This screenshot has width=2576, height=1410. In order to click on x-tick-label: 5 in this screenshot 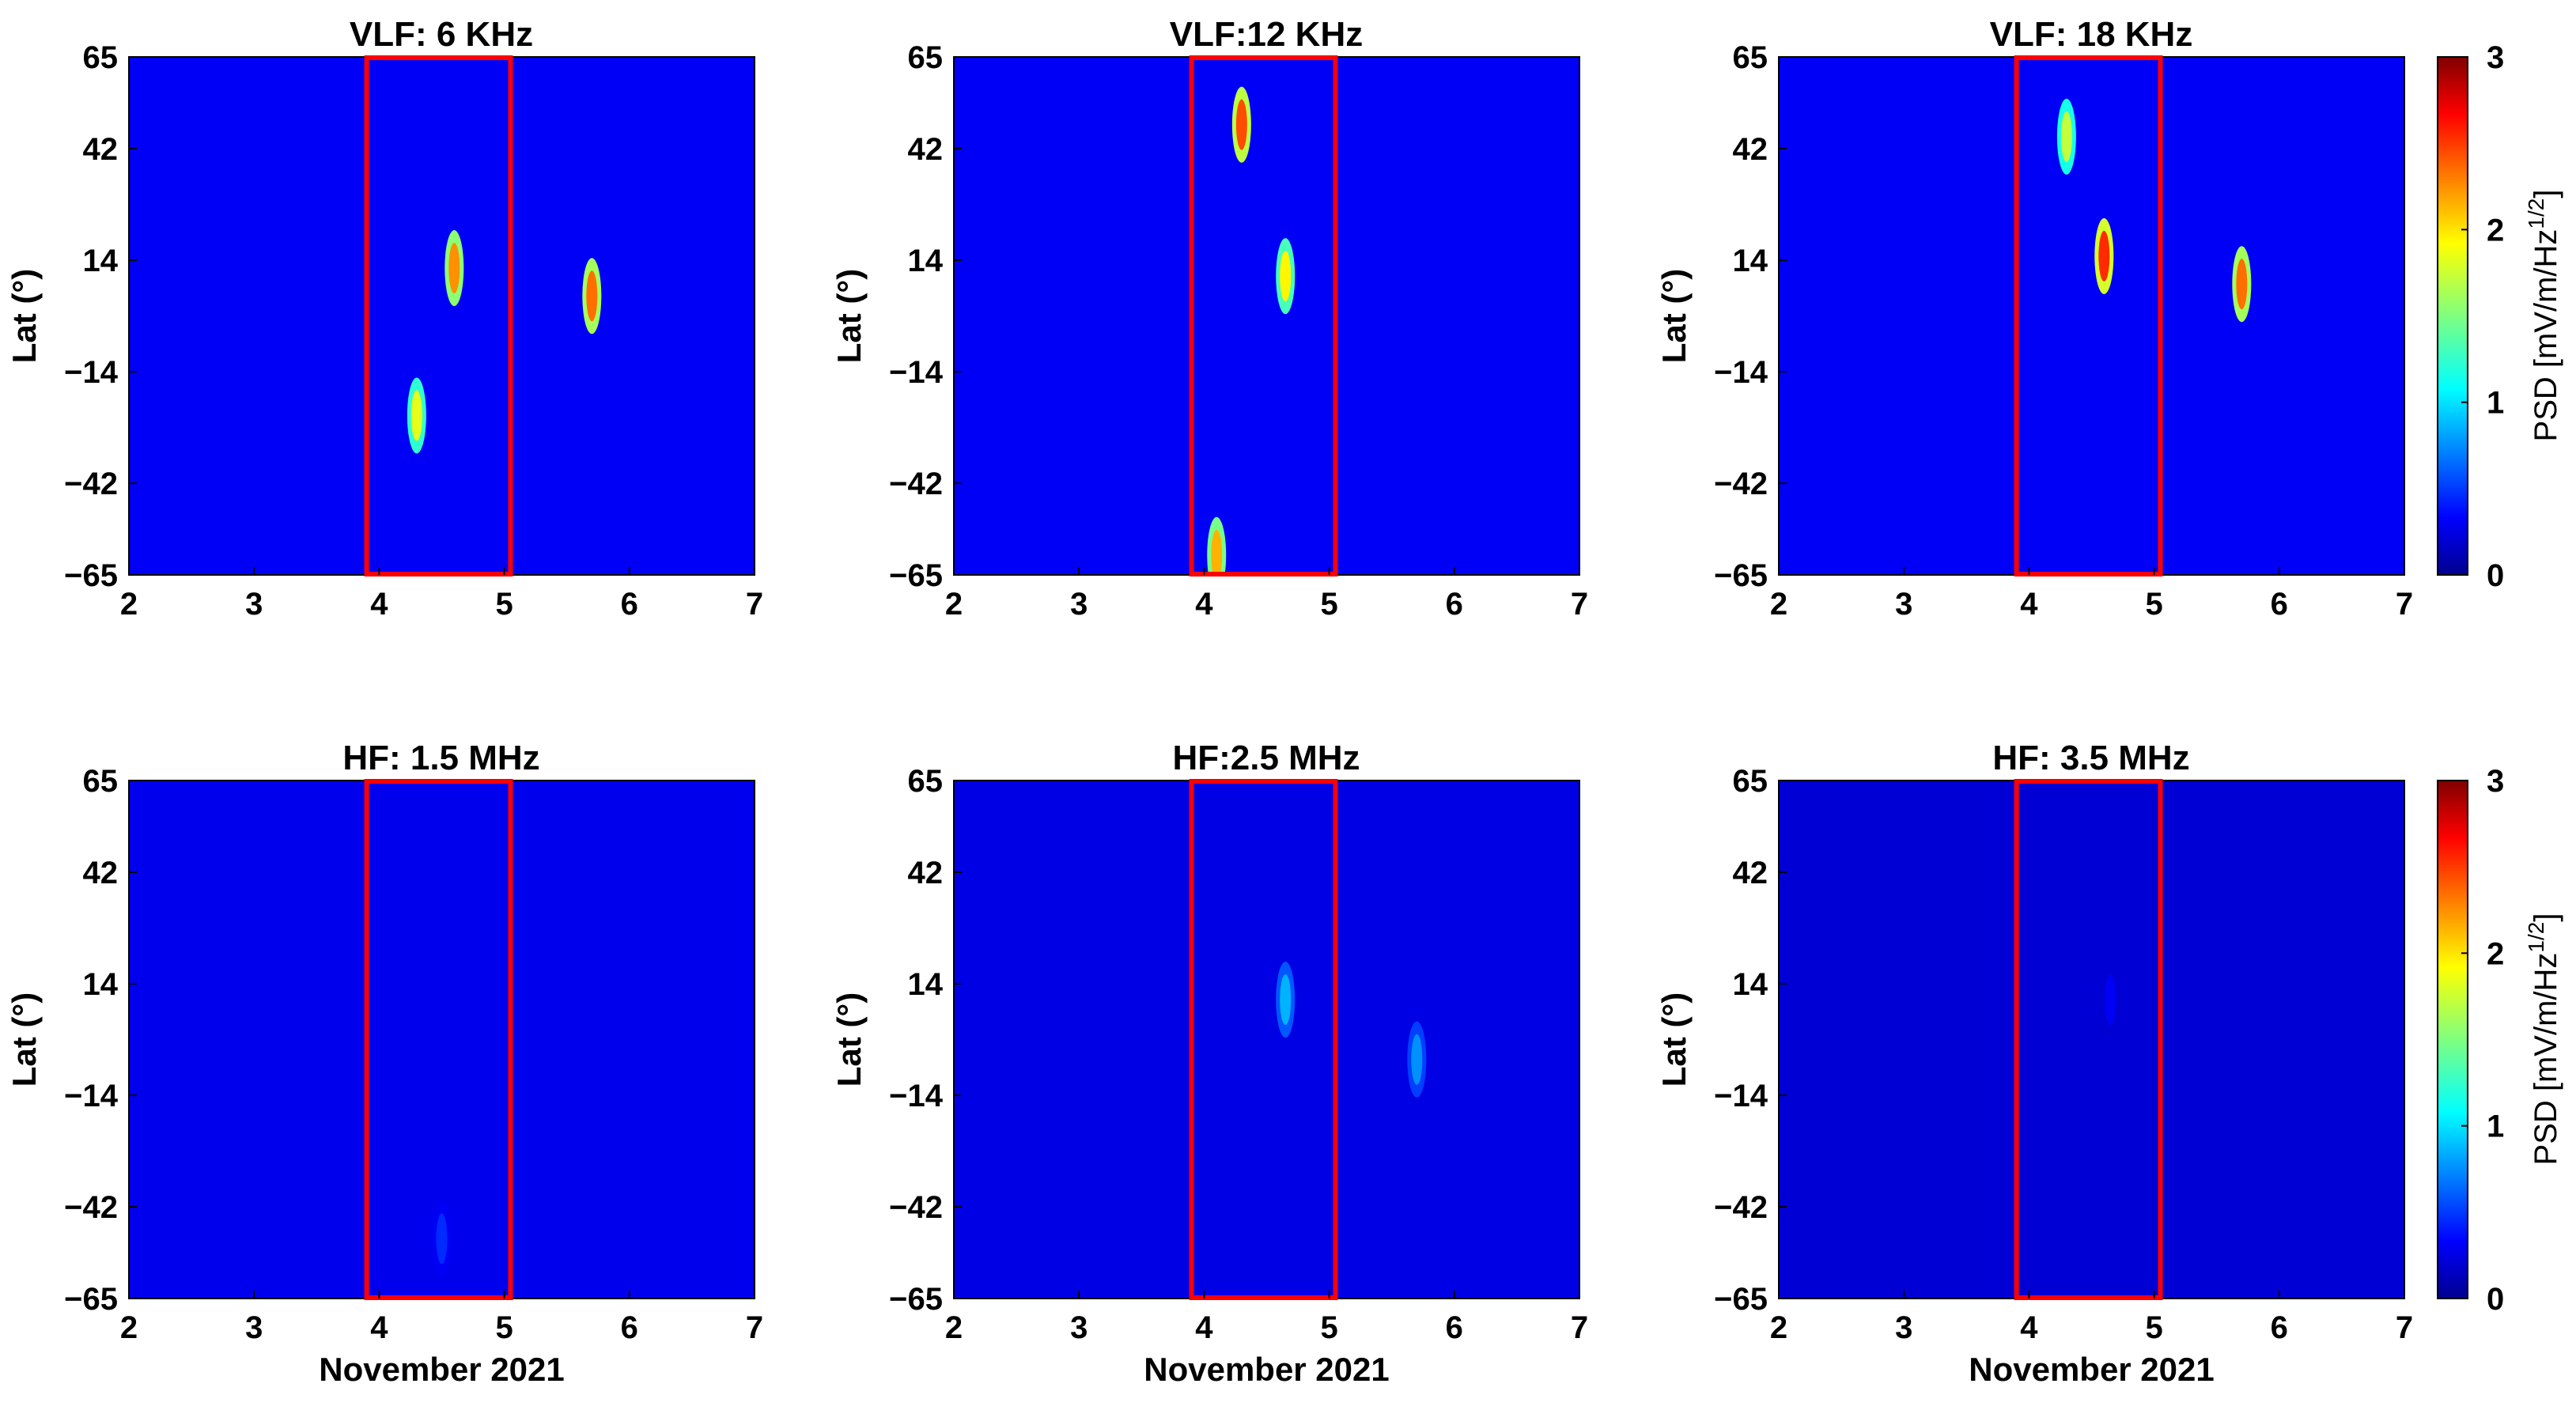, I will do `click(504, 605)`.